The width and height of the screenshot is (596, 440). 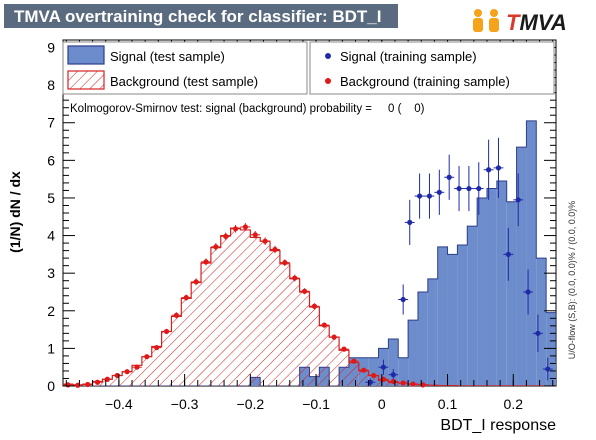 What do you see at coordinates (51, 236) in the screenshot?
I see `y-tick-label: 4` at bounding box center [51, 236].